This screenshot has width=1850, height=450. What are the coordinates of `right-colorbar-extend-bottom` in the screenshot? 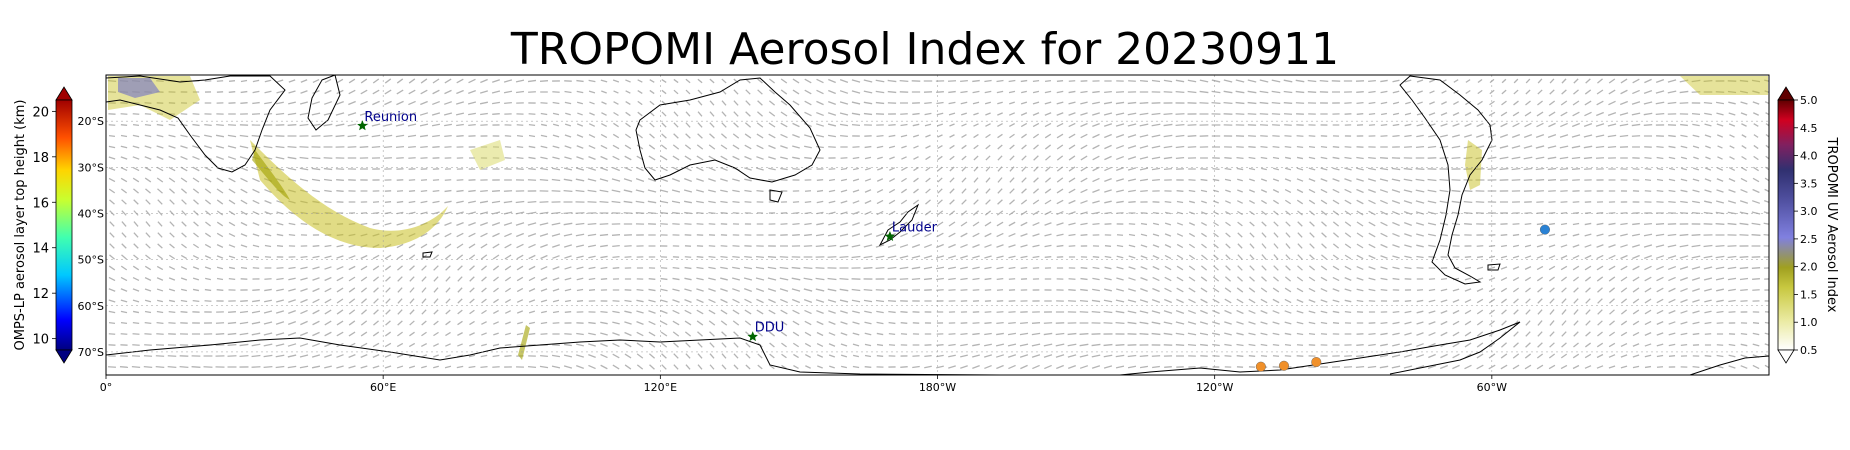 It's located at (1786, 356).